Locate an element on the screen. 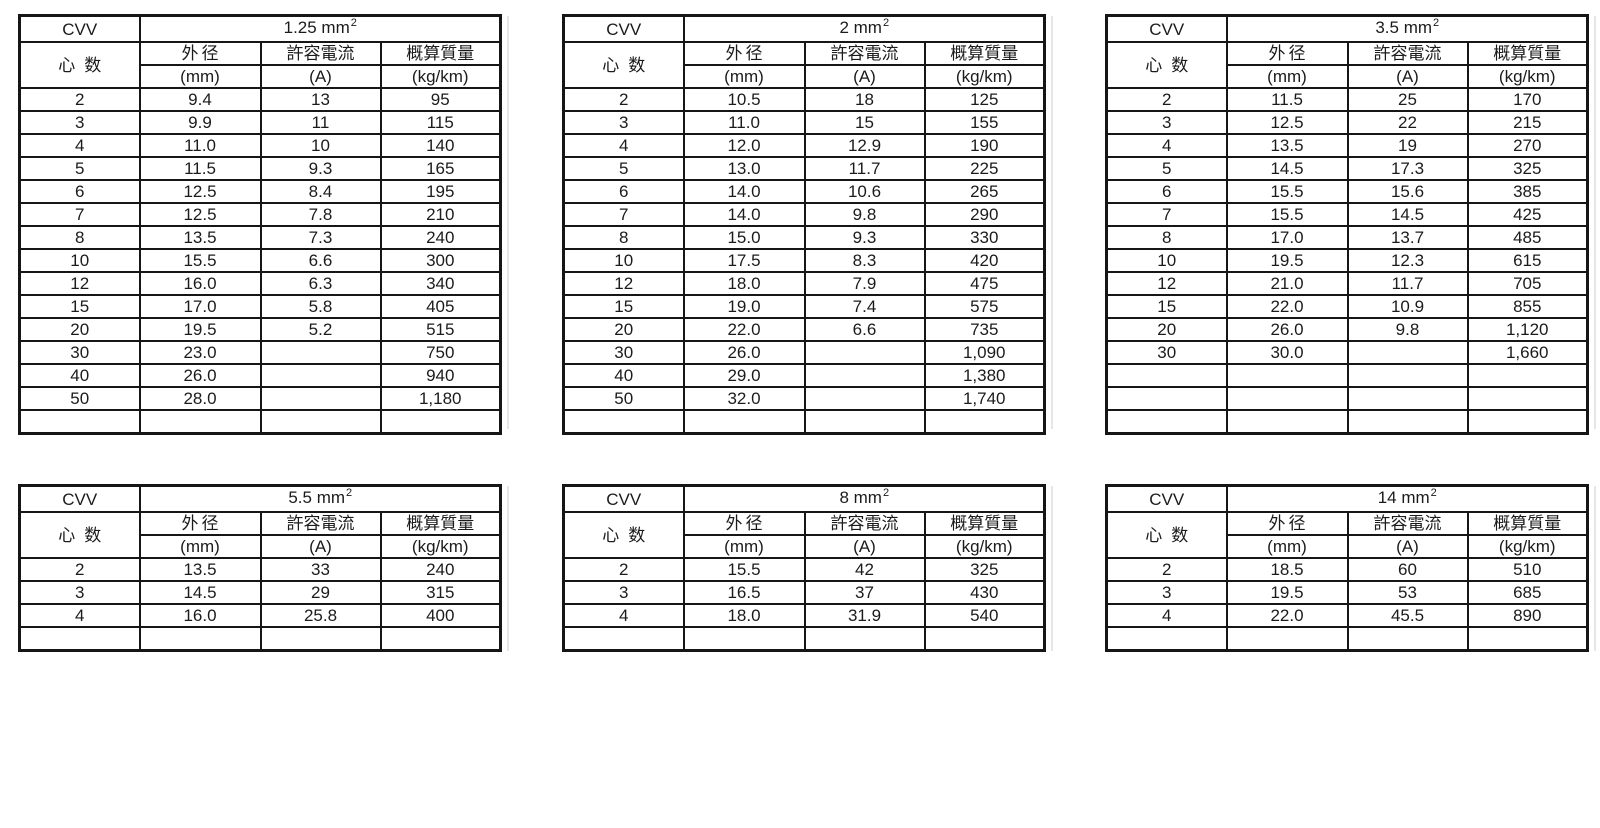 This screenshot has height=828, width=1600. cores-cell: 20 is located at coordinates (1166, 329).